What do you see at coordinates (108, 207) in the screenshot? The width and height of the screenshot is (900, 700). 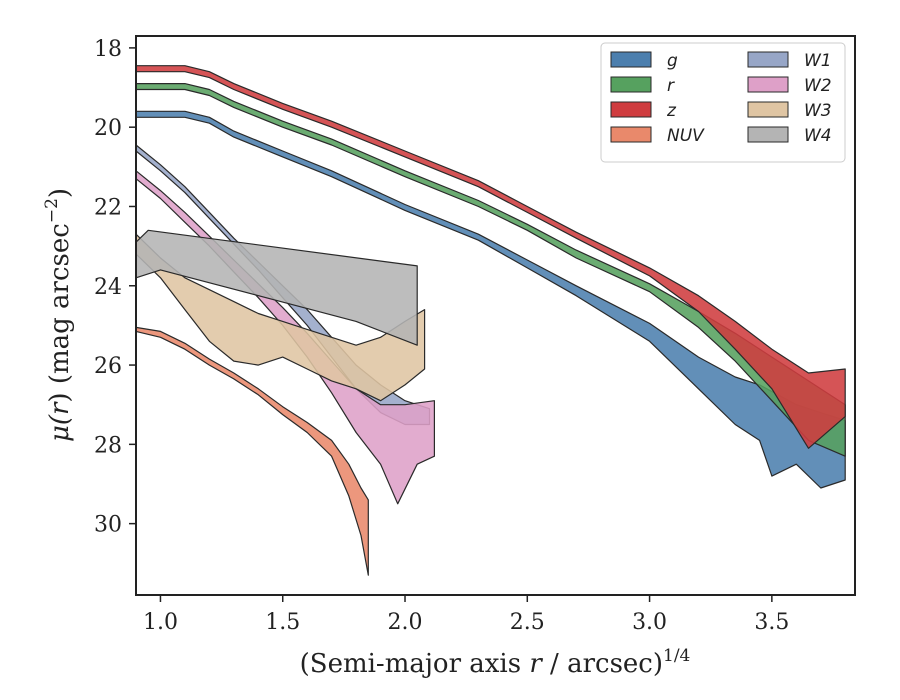 I see `y-tick-label: 22` at bounding box center [108, 207].